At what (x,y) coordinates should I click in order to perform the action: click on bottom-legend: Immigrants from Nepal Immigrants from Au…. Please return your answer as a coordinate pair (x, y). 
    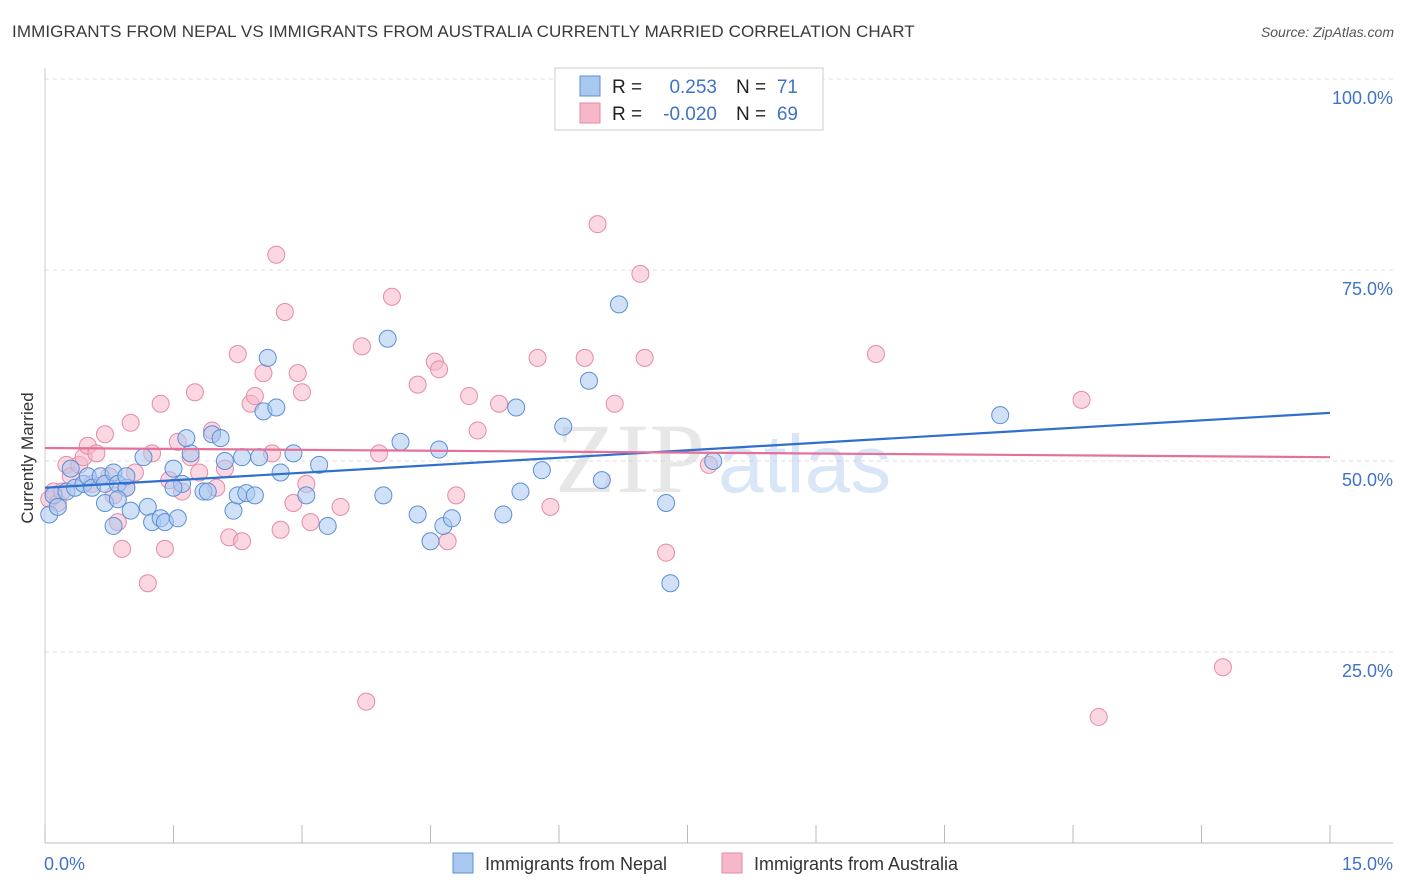
    Looking at the image, I should click on (705, 863).